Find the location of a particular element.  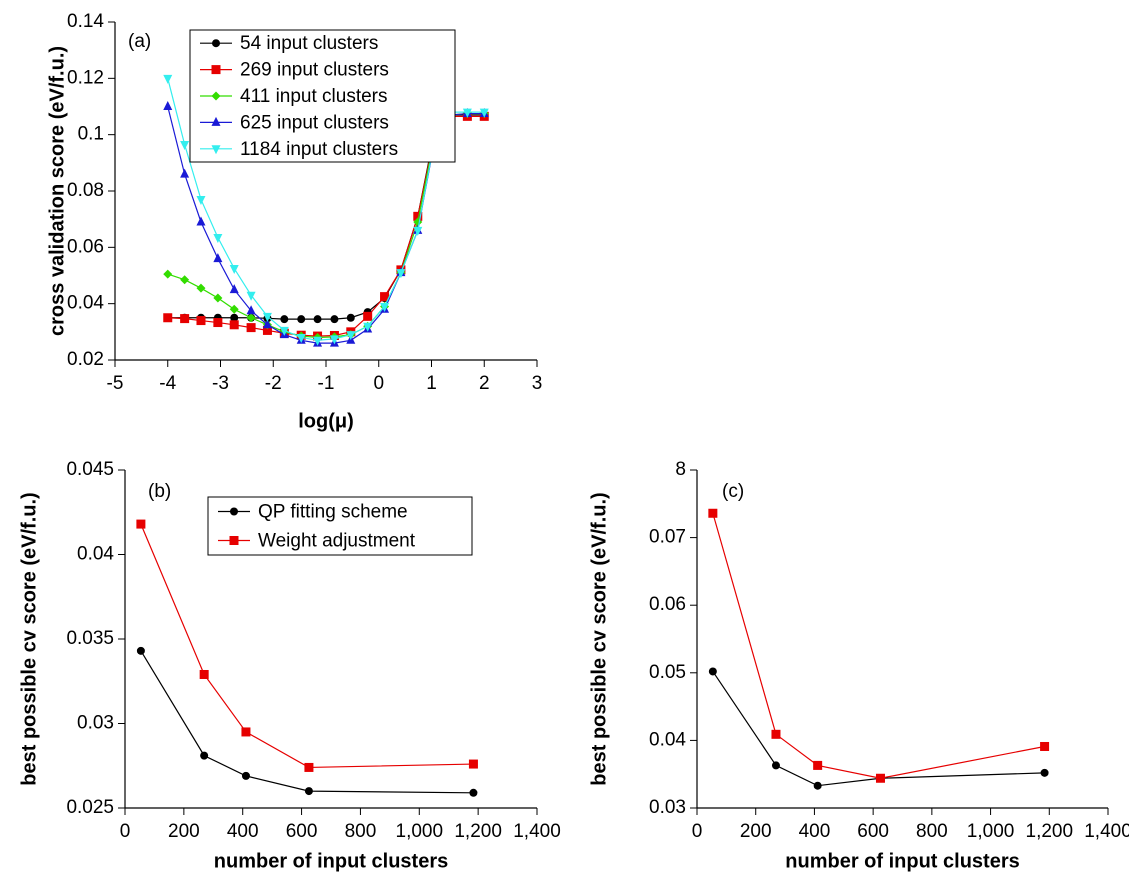

legend-label: QP fitting scheme is located at coordinates (333, 512).